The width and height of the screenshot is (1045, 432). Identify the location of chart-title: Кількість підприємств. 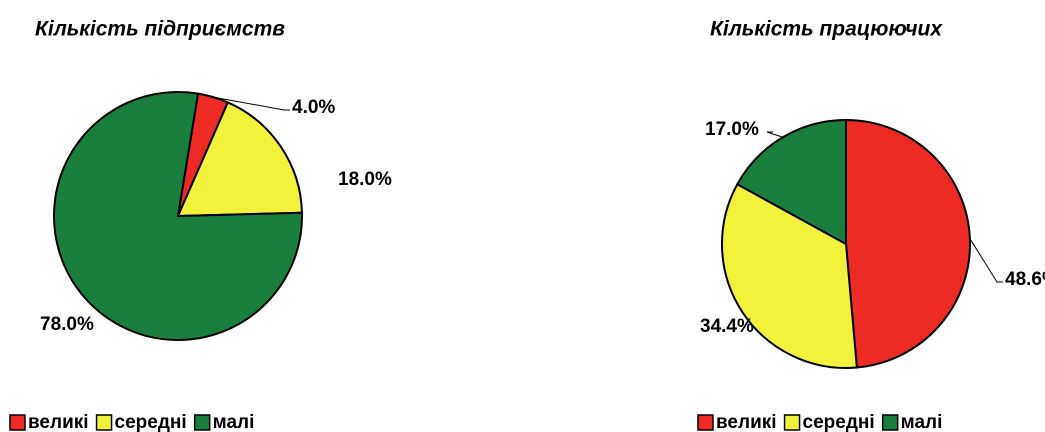
(160, 29).